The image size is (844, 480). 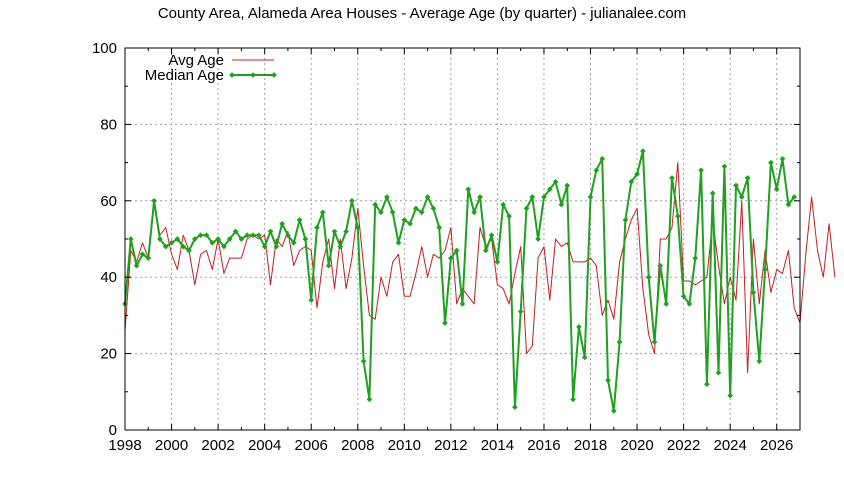 I want to click on x-tick-label: 2026, so click(x=776, y=445).